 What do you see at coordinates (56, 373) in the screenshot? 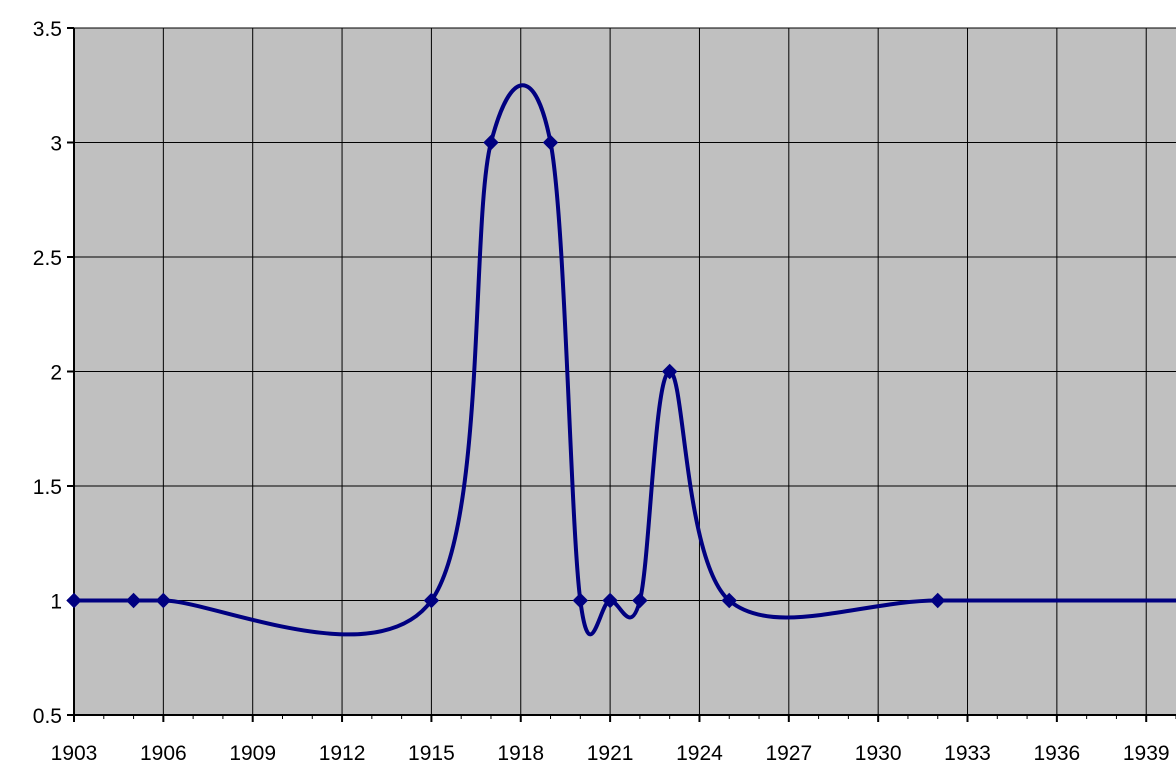
I see `y-tick-label: 2` at bounding box center [56, 373].